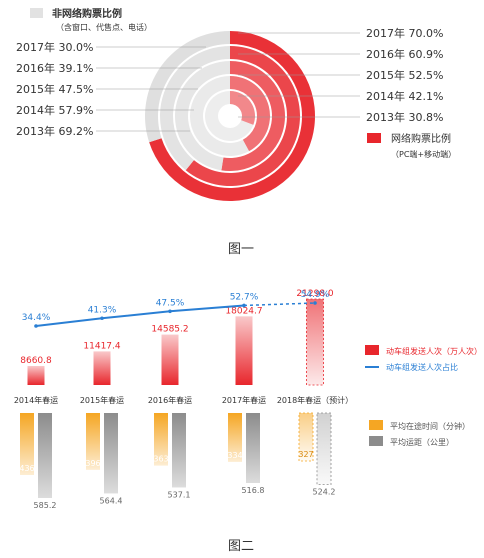 This screenshot has width=484, height=558. What do you see at coordinates (102, 310) in the screenshot?
I see `emu-share-value: 41.3%` at bounding box center [102, 310].